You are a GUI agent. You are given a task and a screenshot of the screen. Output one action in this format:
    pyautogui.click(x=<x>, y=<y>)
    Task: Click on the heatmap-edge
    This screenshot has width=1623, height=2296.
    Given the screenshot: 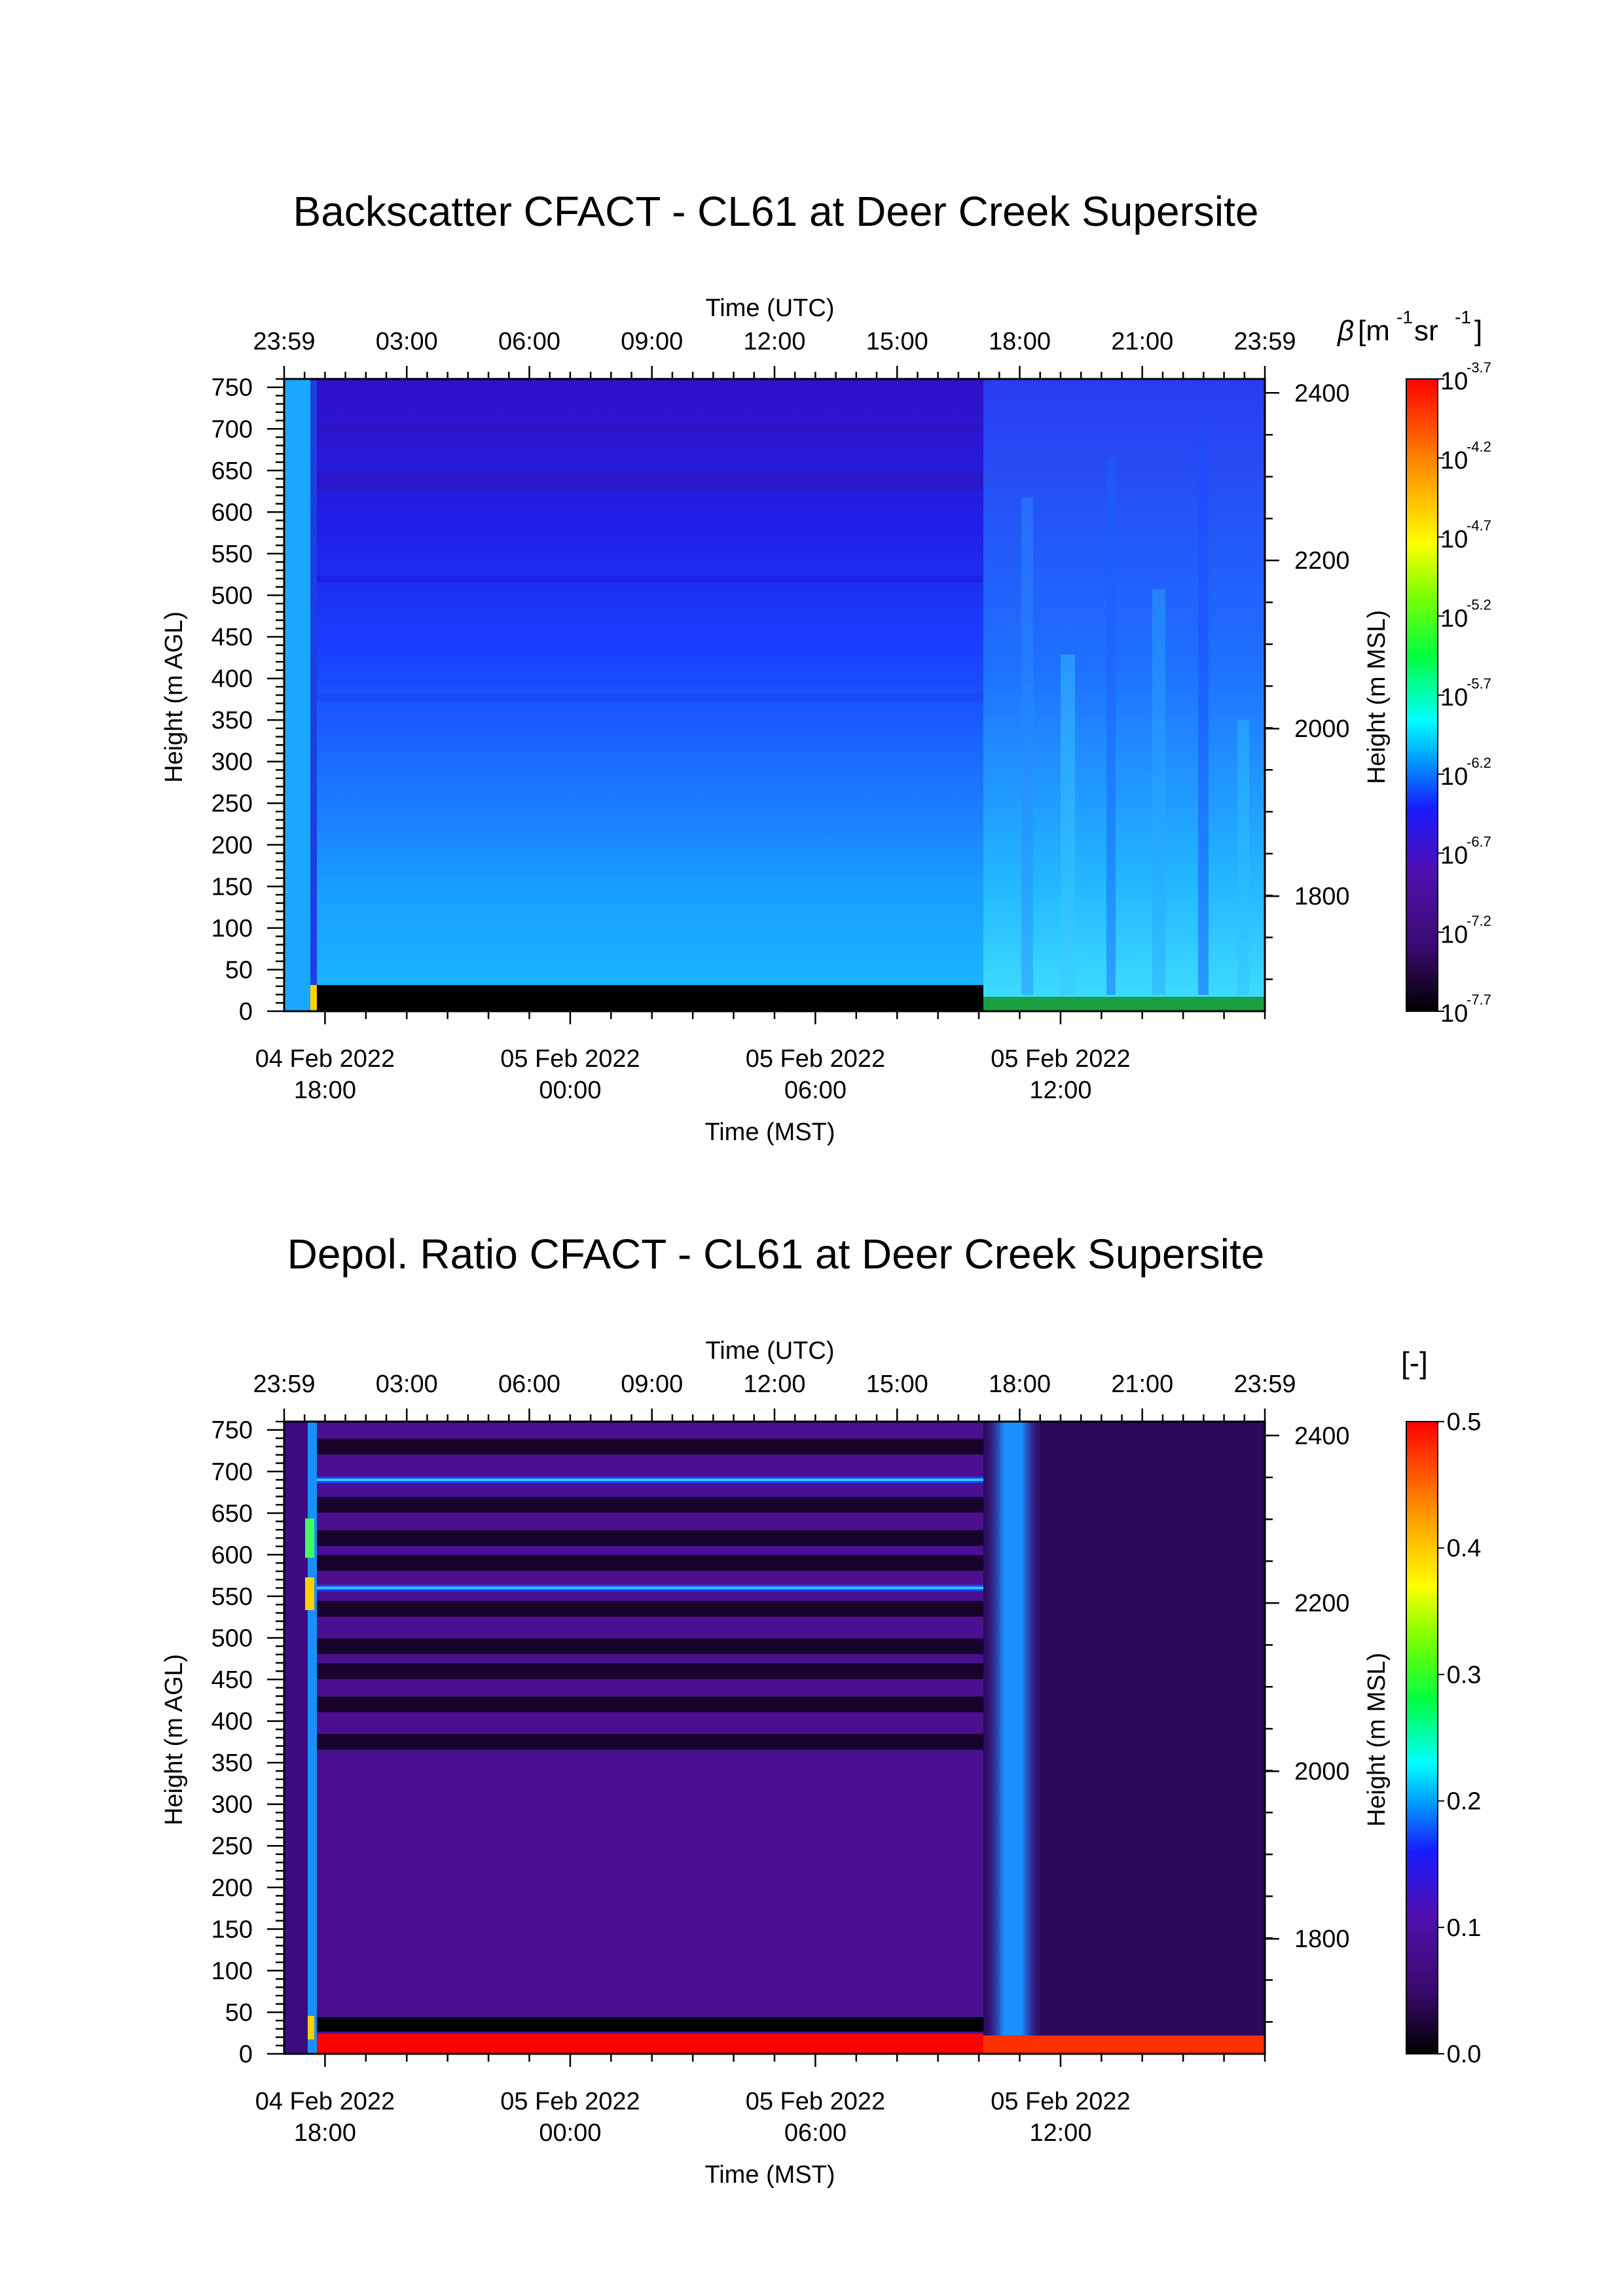 What is the action you would take?
    pyautogui.click(x=312, y=1738)
    